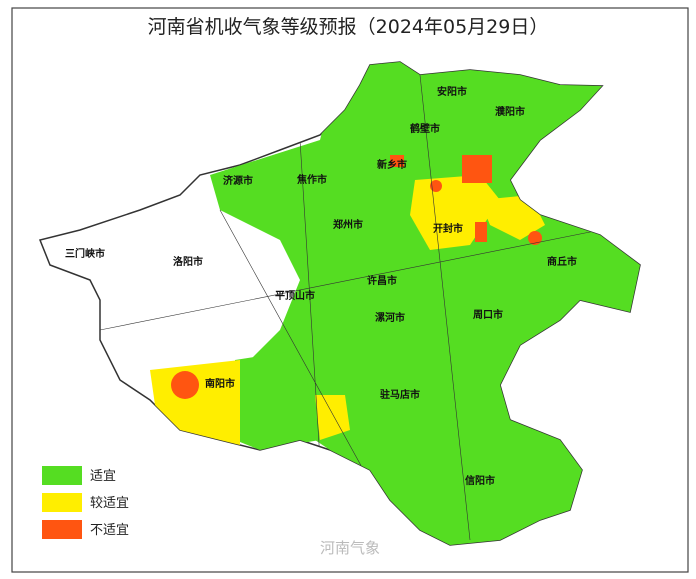 The width and height of the screenshot is (696, 579). What do you see at coordinates (382, 280) in the screenshot?
I see `city-label: 许昌市` at bounding box center [382, 280].